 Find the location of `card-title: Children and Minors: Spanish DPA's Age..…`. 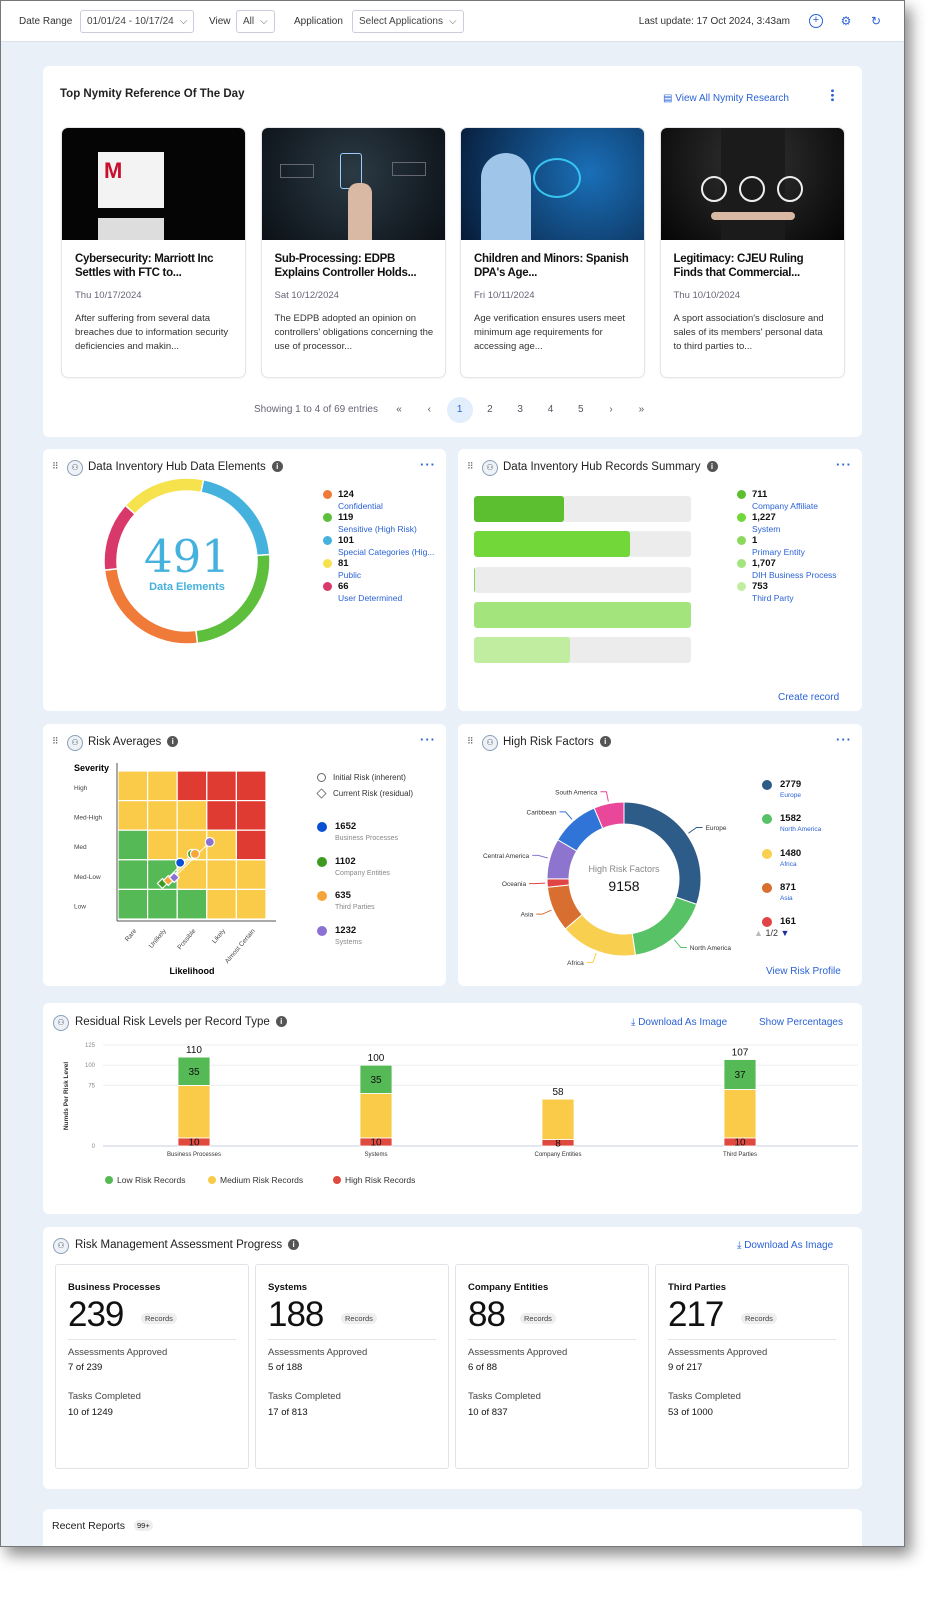

card-title: Children and Minors: Spanish DPA's Age..… is located at coordinates (551, 266).